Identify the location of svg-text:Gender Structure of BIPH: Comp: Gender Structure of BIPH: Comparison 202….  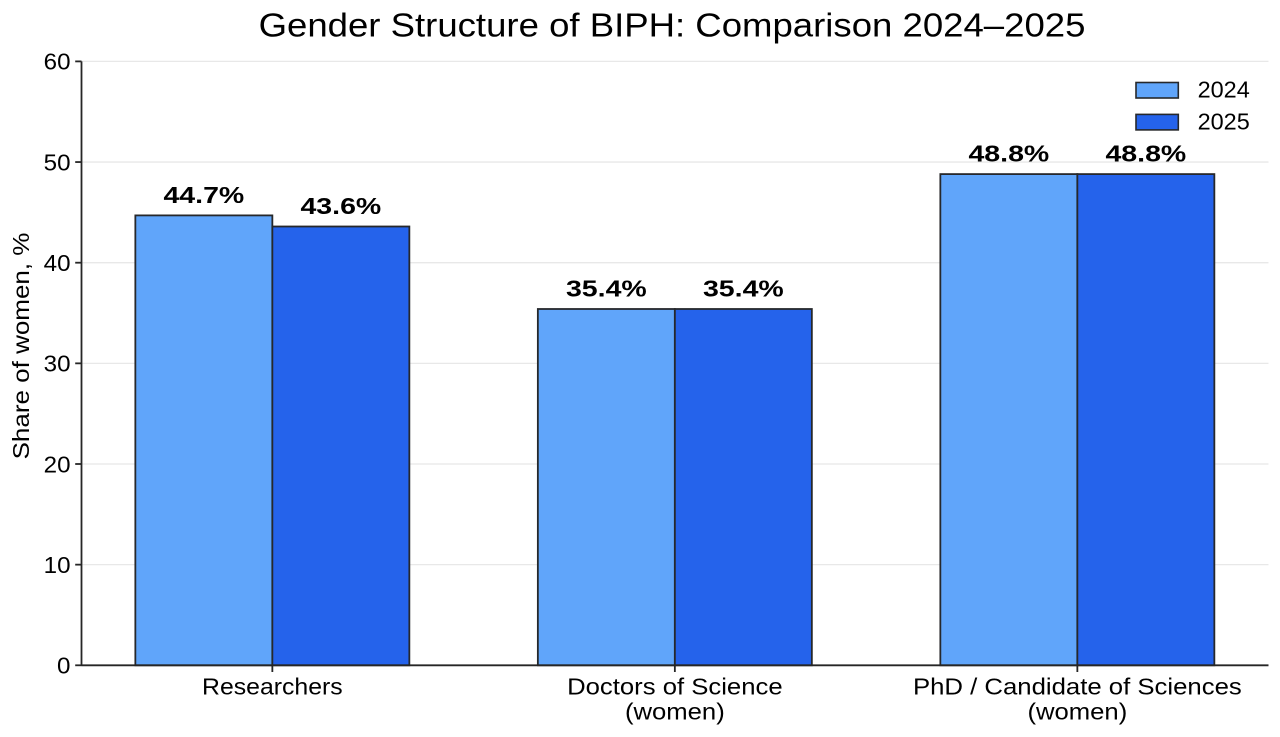
(672, 25).